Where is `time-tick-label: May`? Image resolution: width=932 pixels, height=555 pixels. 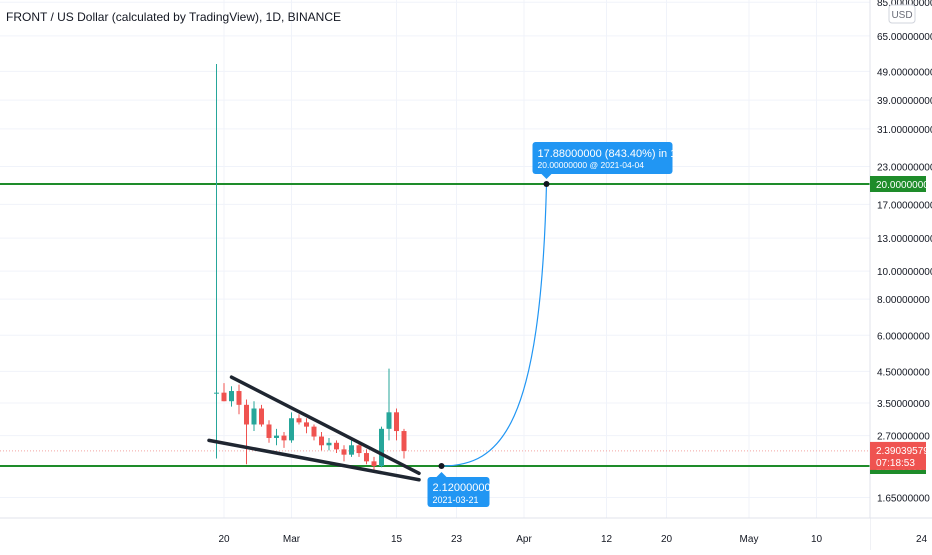
time-tick-label: May is located at coordinates (749, 539).